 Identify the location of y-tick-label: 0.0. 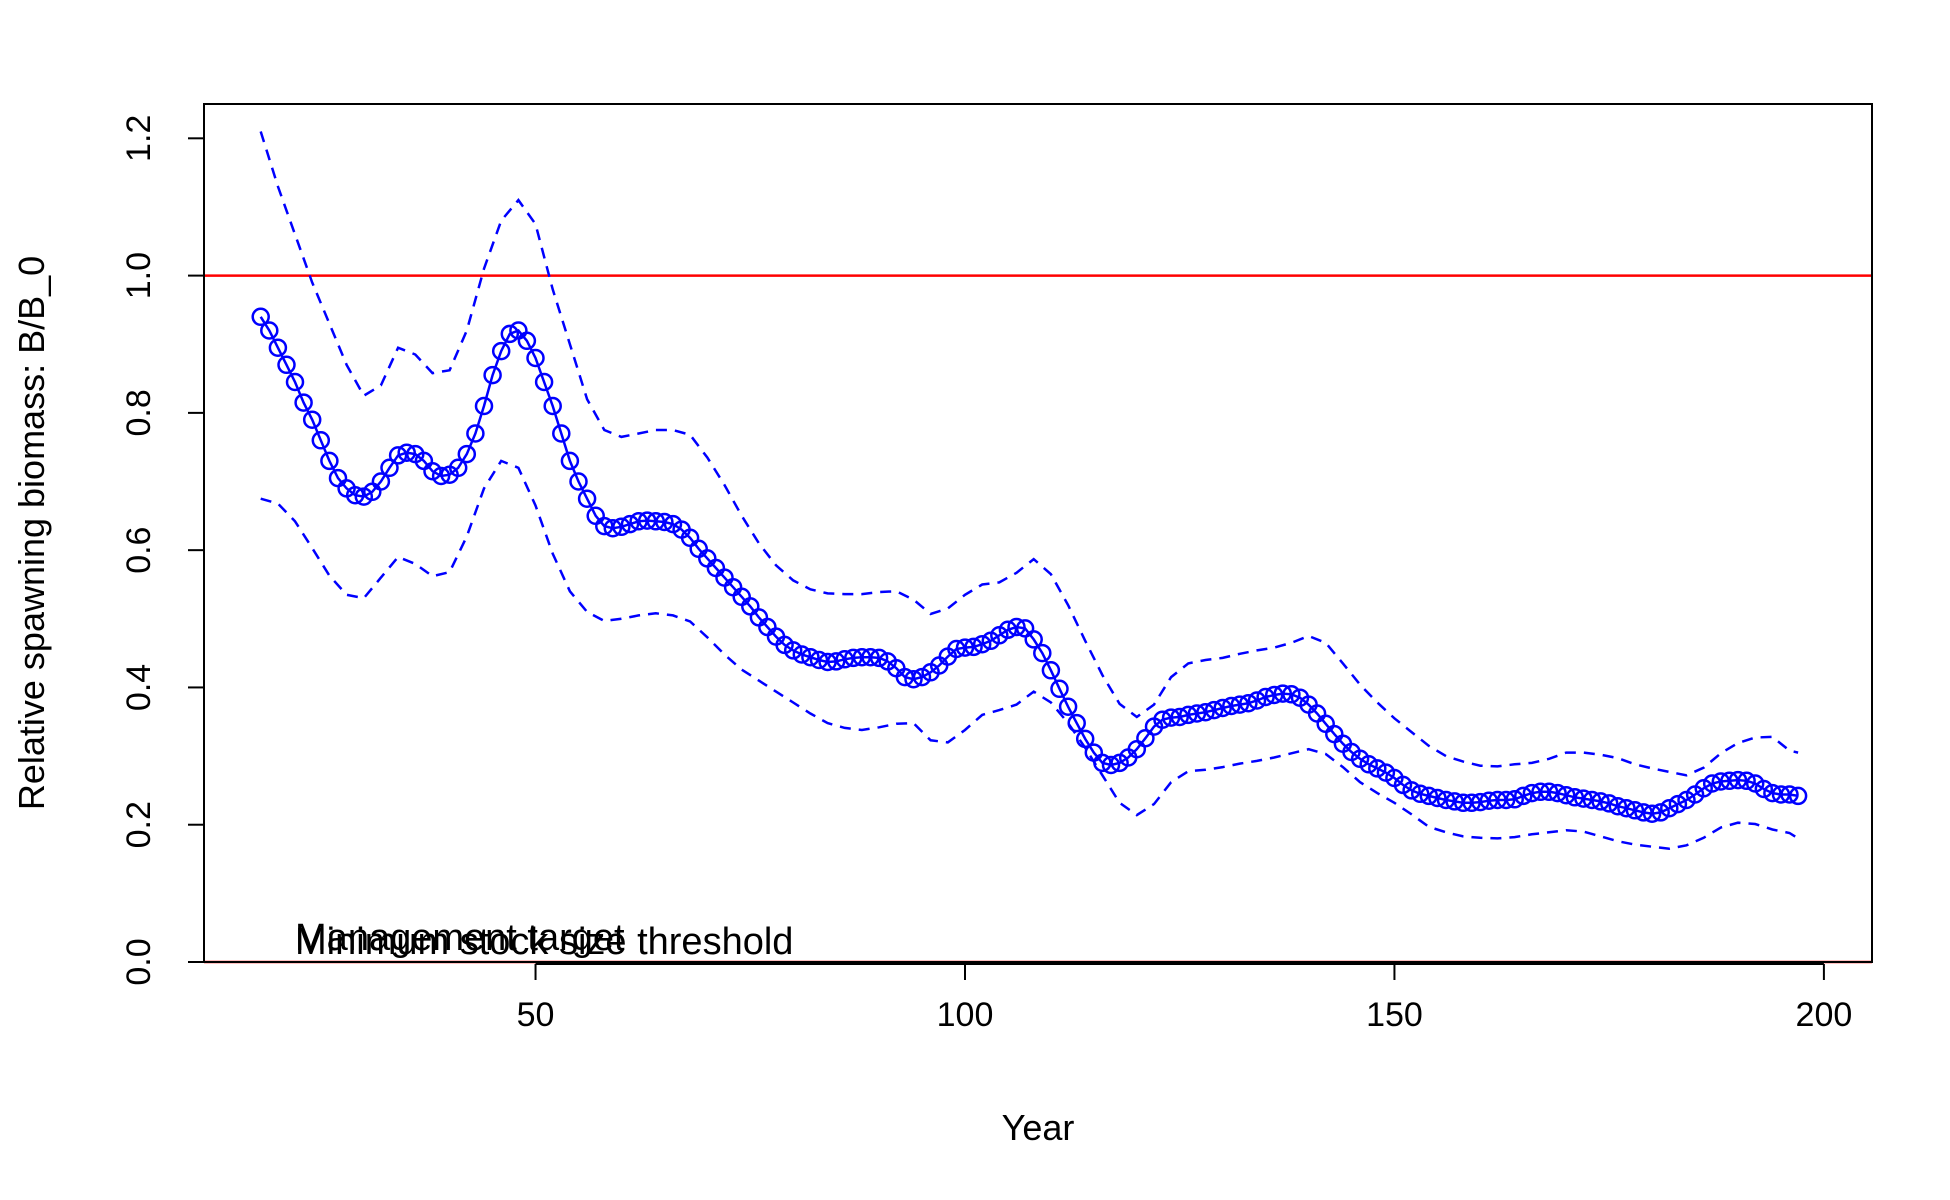
(139, 961).